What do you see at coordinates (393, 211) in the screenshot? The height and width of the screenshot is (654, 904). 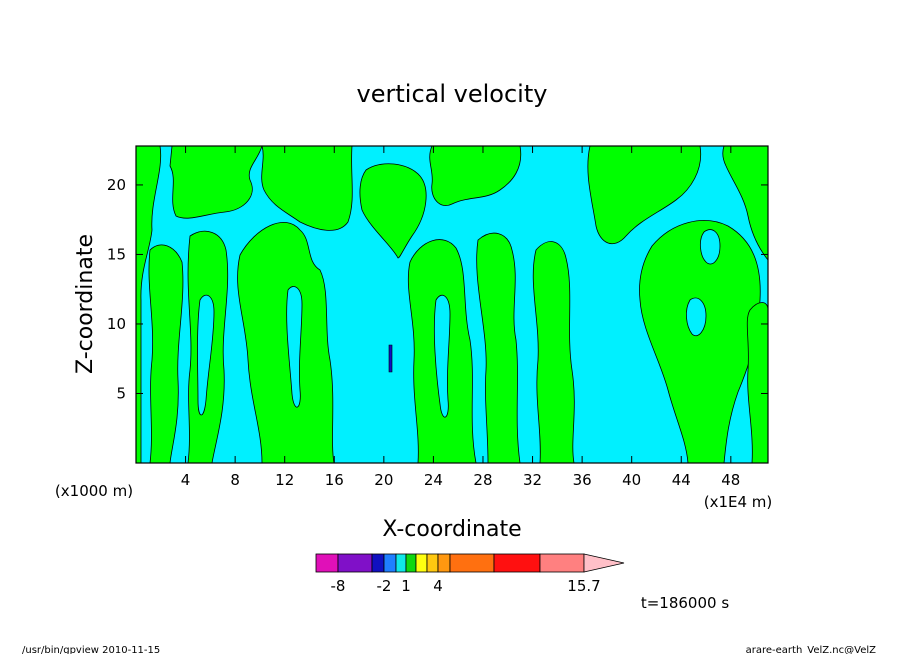 I see `positive-region-ridge` at bounding box center [393, 211].